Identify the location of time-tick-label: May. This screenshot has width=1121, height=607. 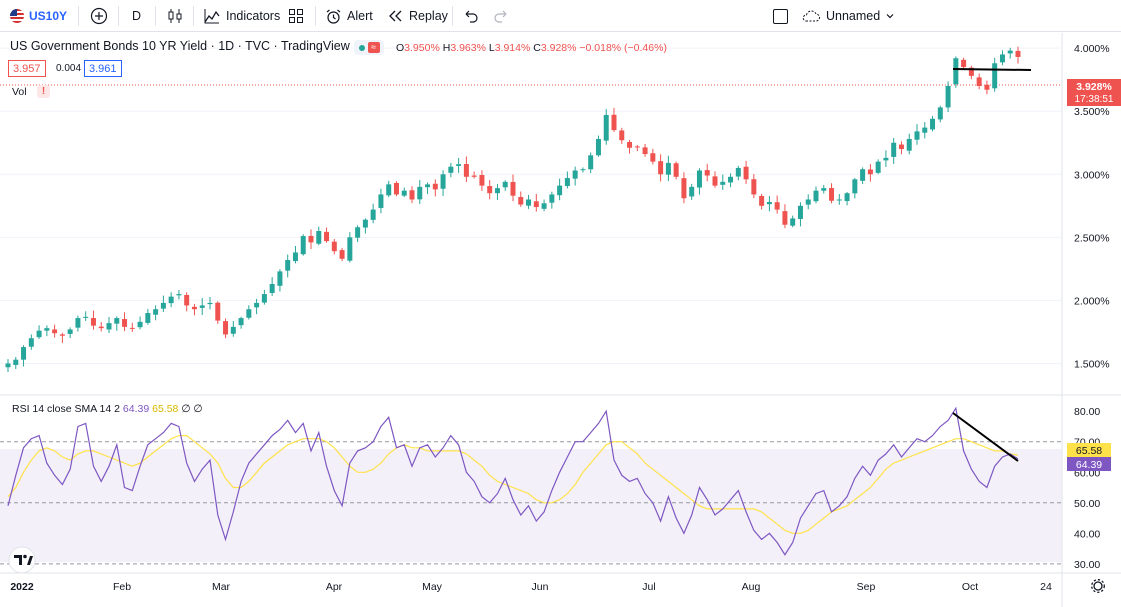
(432, 587).